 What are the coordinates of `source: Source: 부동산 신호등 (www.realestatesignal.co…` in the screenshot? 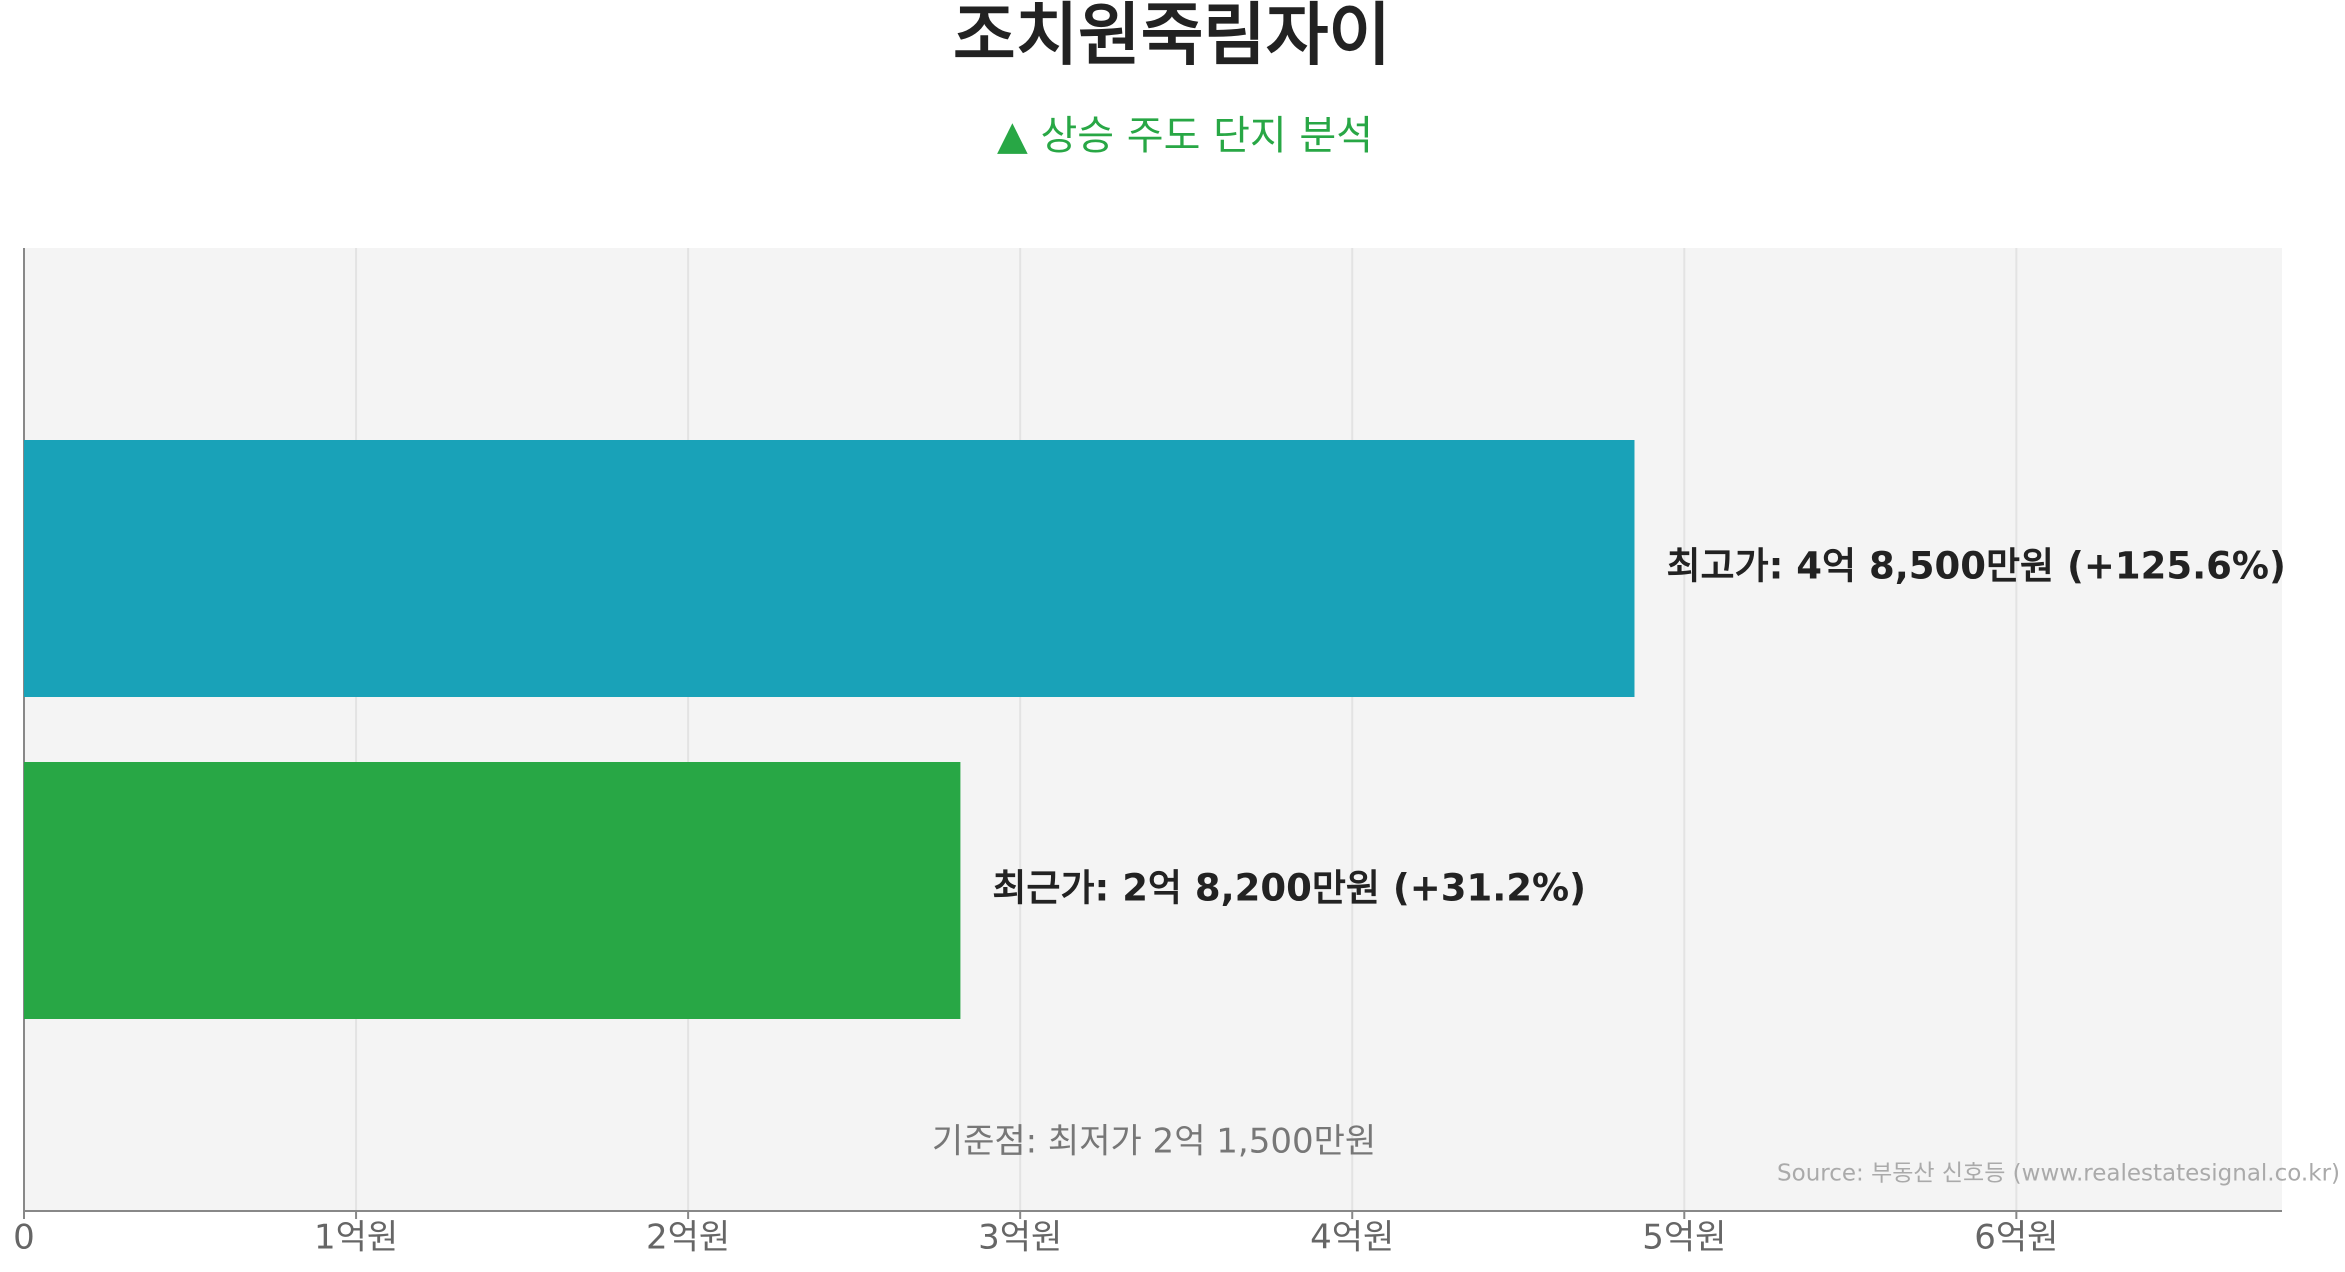 It's located at (2058, 1174).